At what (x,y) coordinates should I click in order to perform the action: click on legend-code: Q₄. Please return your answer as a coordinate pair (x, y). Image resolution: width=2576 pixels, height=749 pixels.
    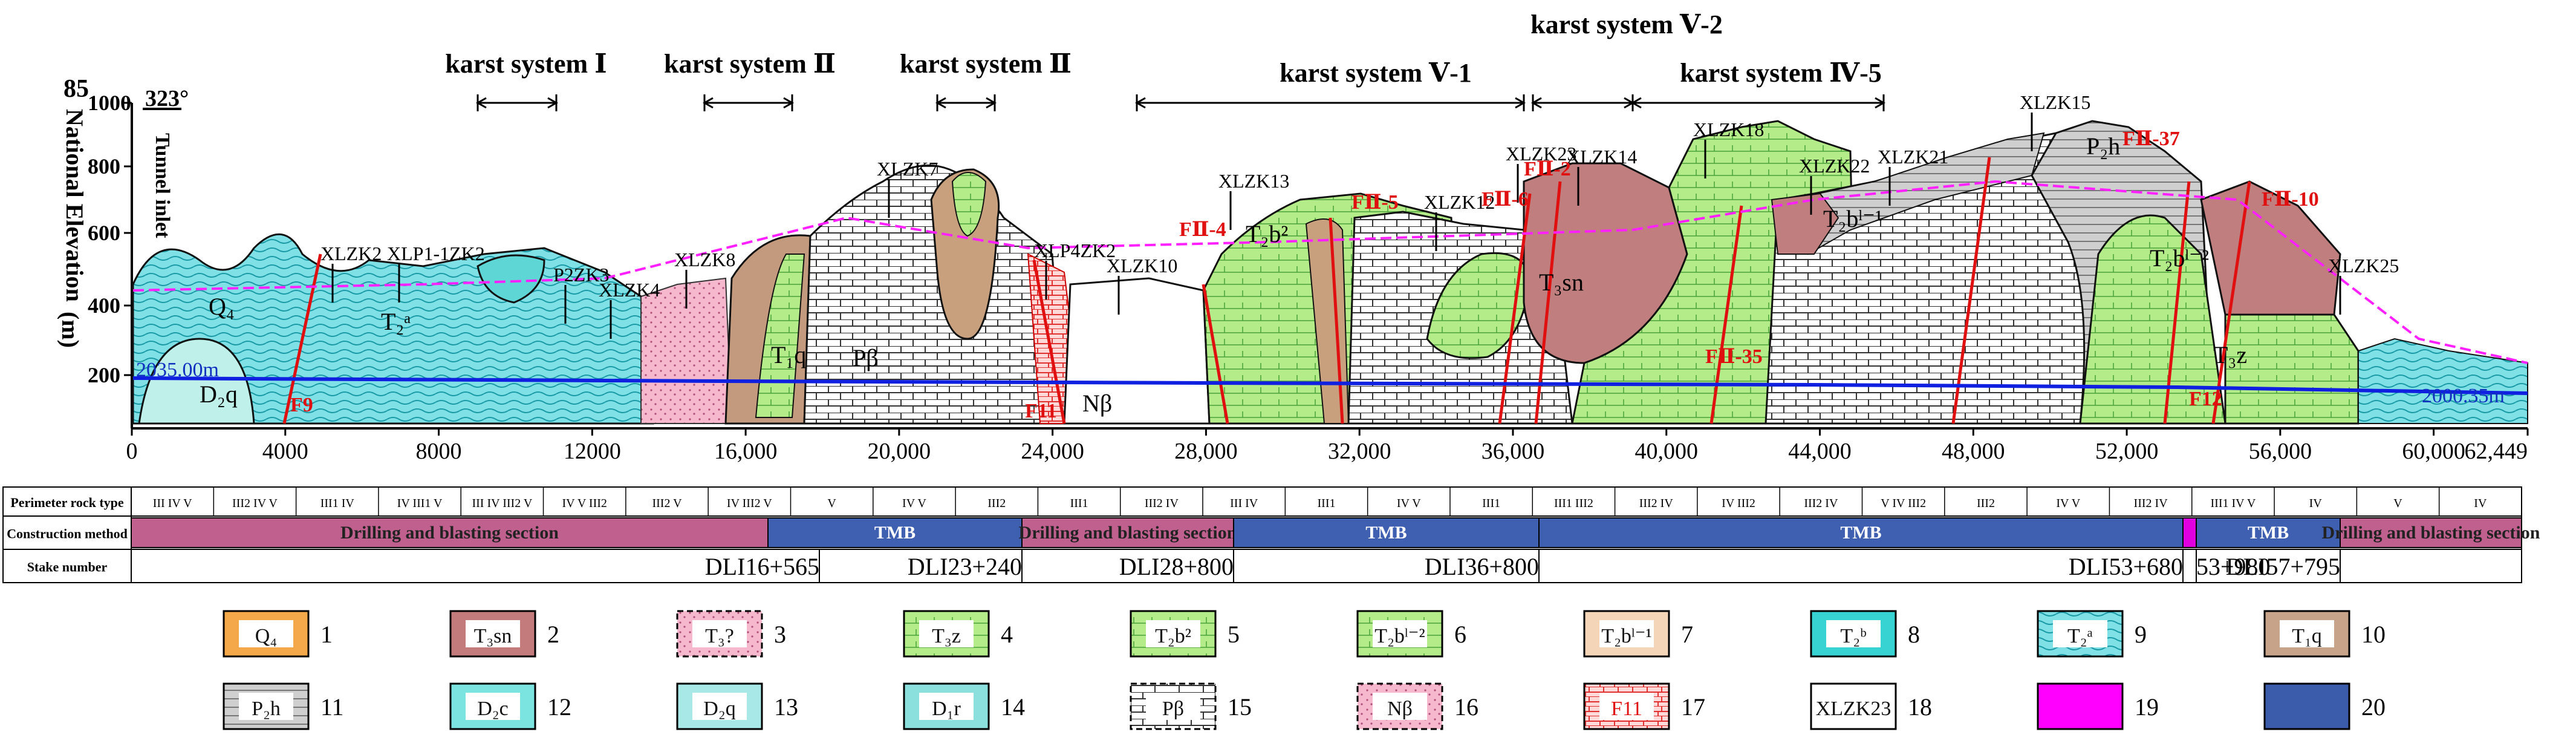
    Looking at the image, I should click on (266, 636).